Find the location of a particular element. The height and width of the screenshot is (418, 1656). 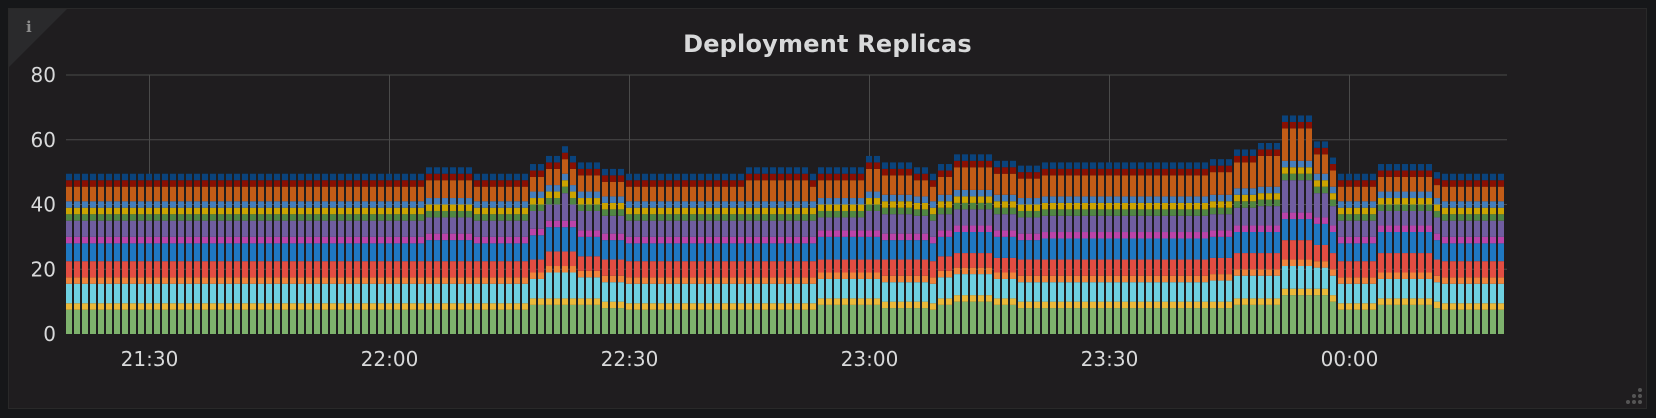

info-icon: i is located at coordinates (29, 27).